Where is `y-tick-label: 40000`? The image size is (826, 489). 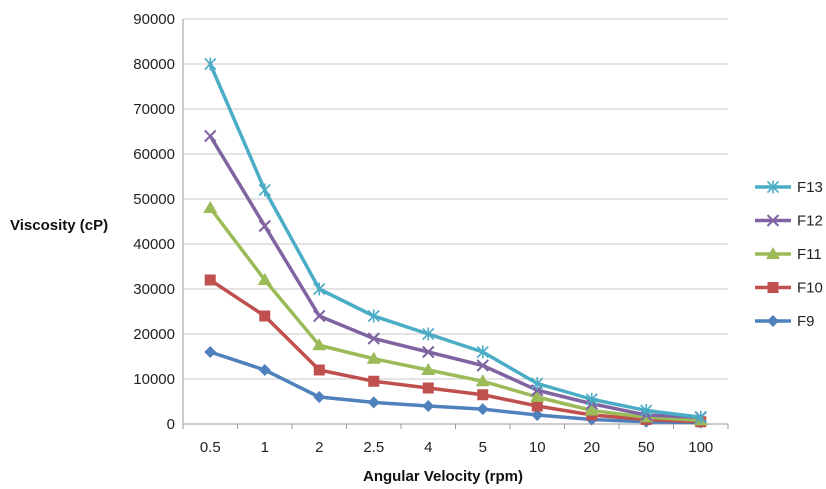
y-tick-label: 40000 is located at coordinates (154, 244).